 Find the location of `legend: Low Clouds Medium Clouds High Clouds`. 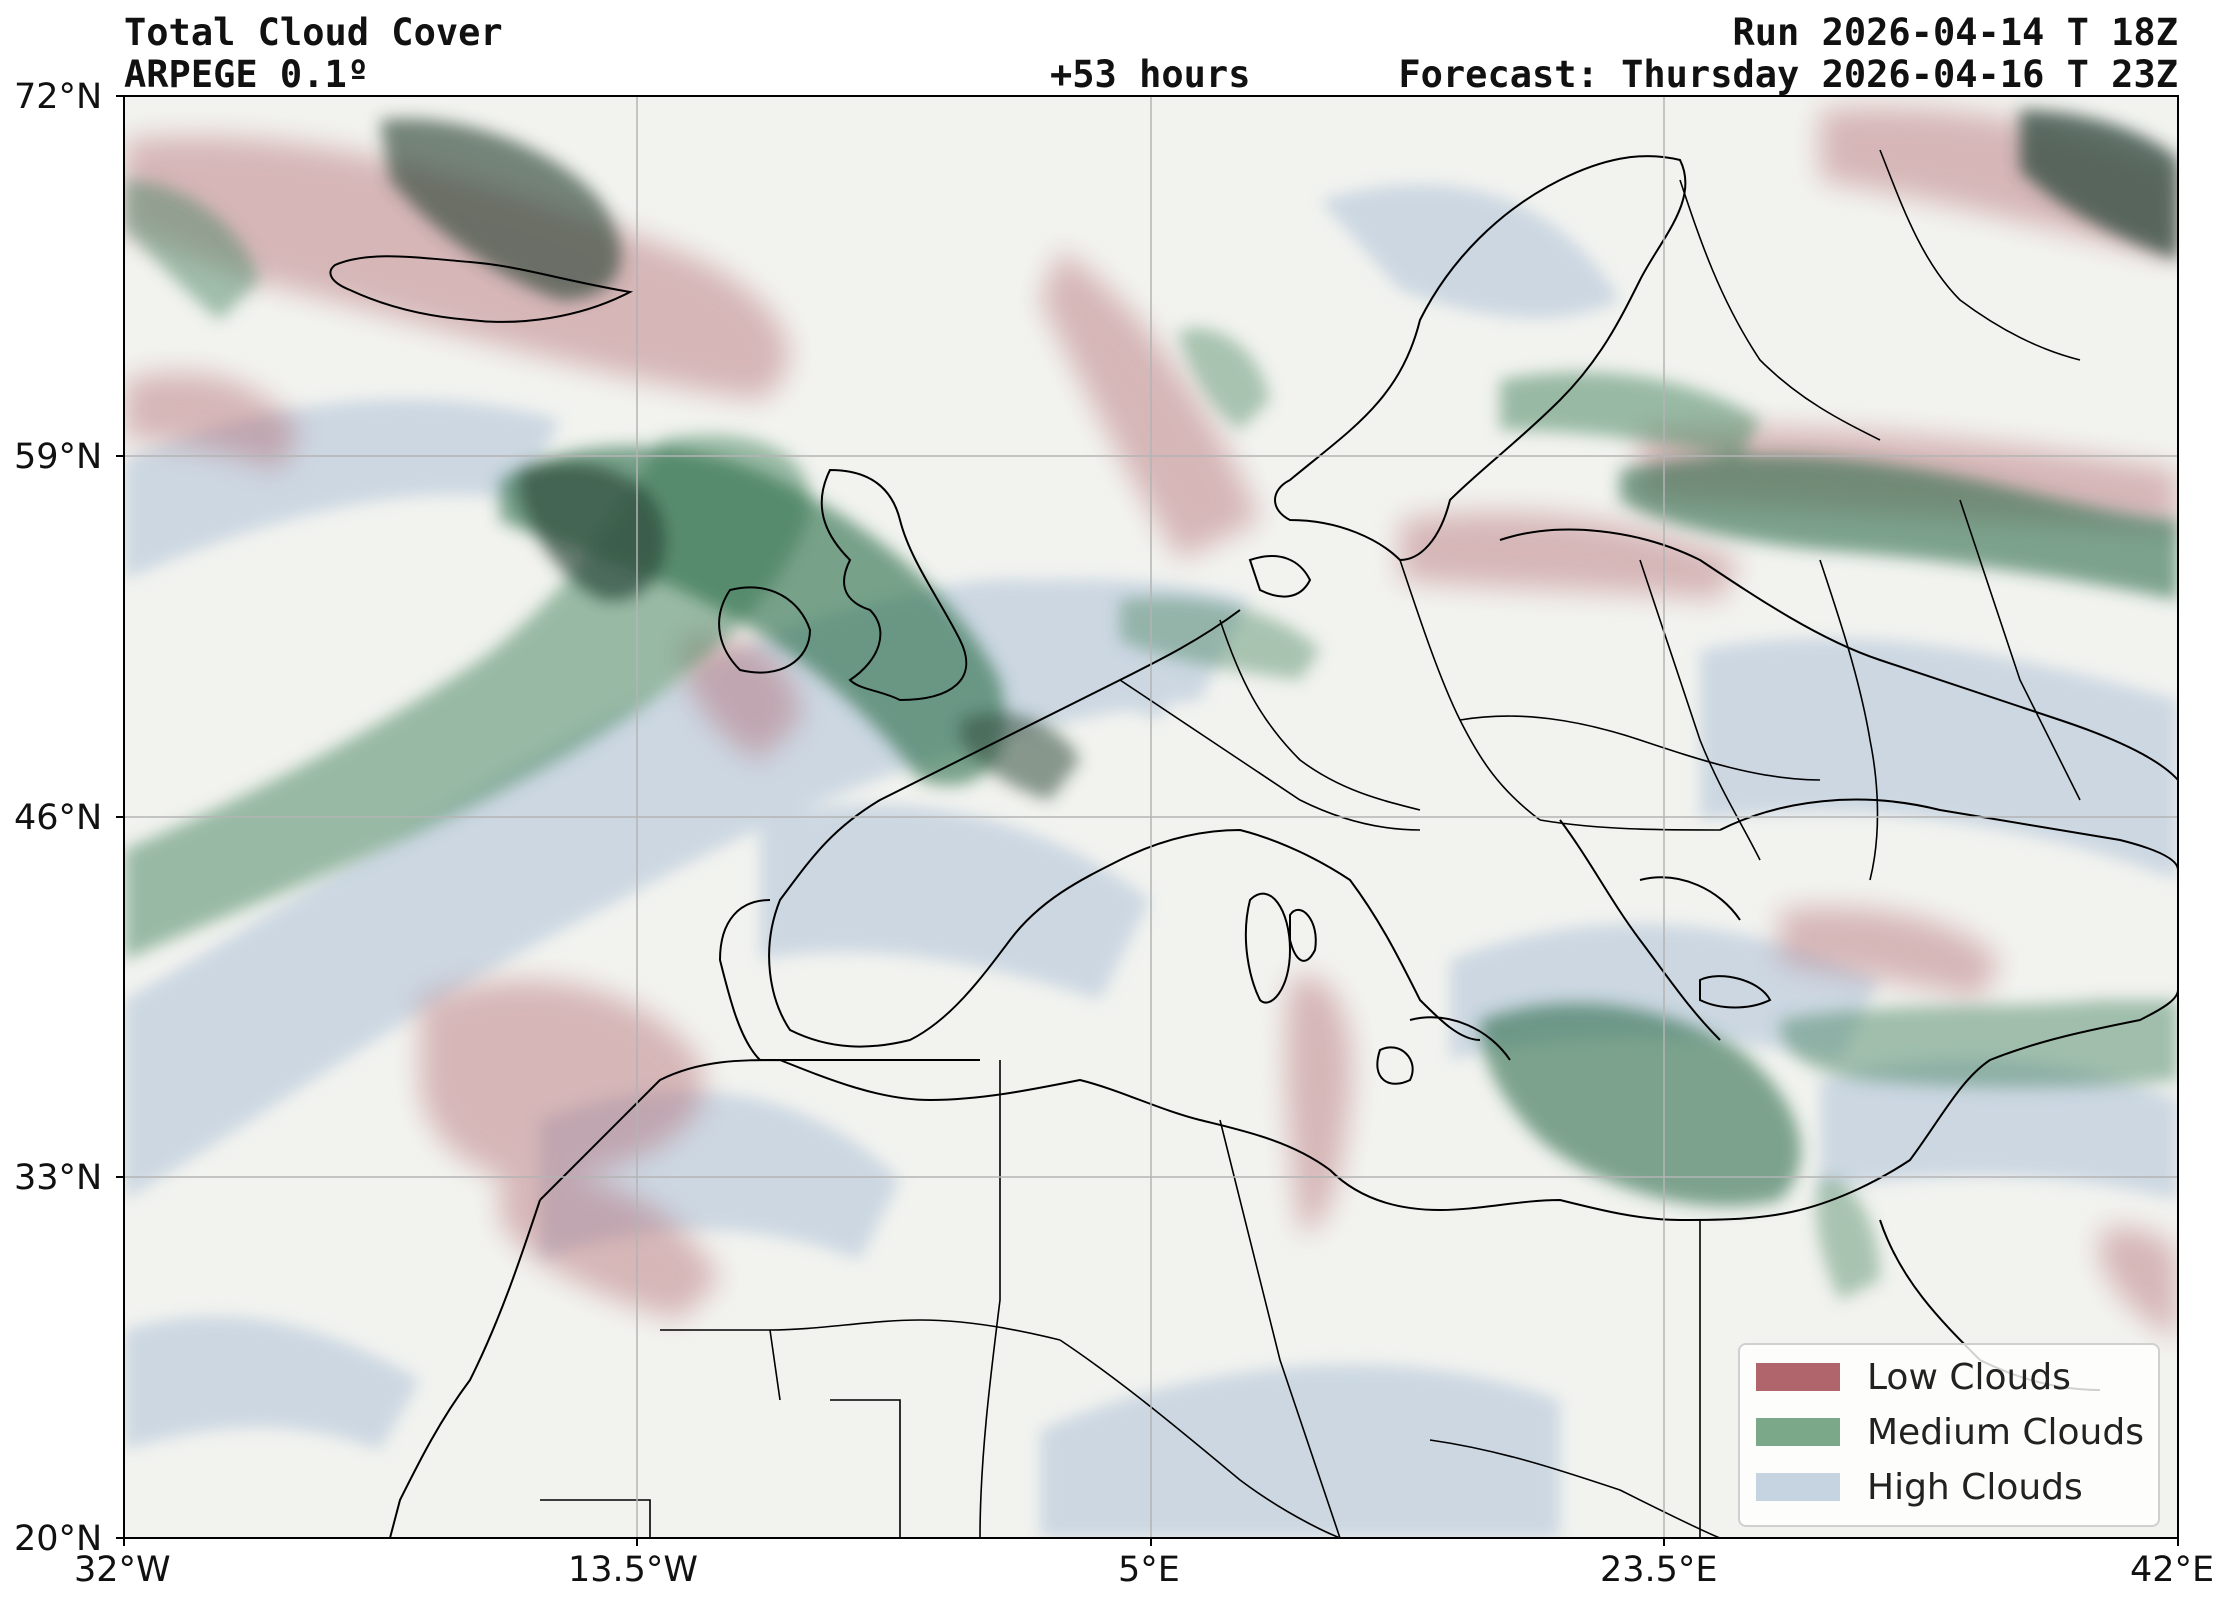

legend: Low Clouds Medium Clouds High Clouds is located at coordinates (1949, 1435).